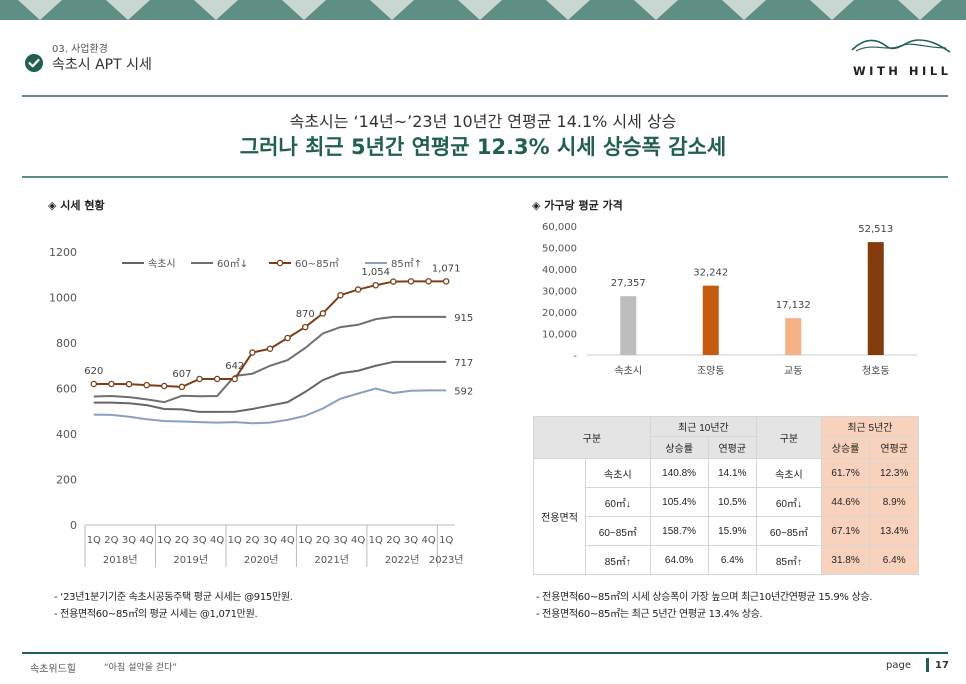 Image resolution: width=966 pixels, height=684 pixels. Describe the element at coordinates (793, 305) in the screenshot. I see `bar-value-label: 17,132` at that location.